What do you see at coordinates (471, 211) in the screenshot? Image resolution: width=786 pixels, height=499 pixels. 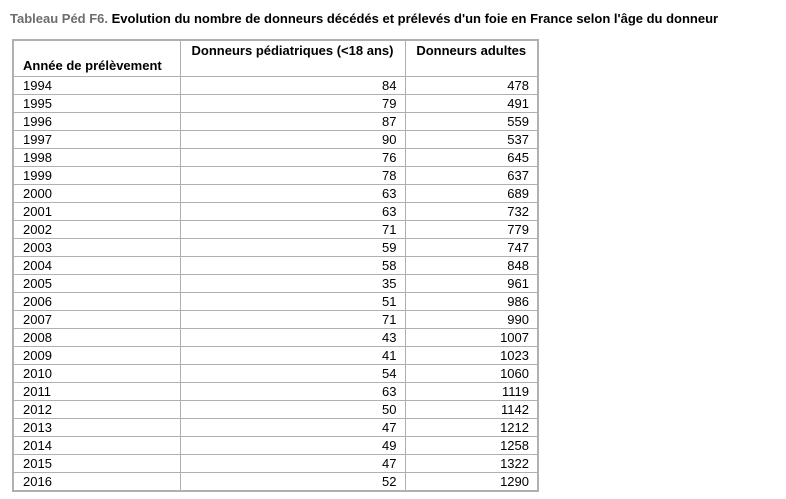 I see `adult-donors-cell: 732` at bounding box center [471, 211].